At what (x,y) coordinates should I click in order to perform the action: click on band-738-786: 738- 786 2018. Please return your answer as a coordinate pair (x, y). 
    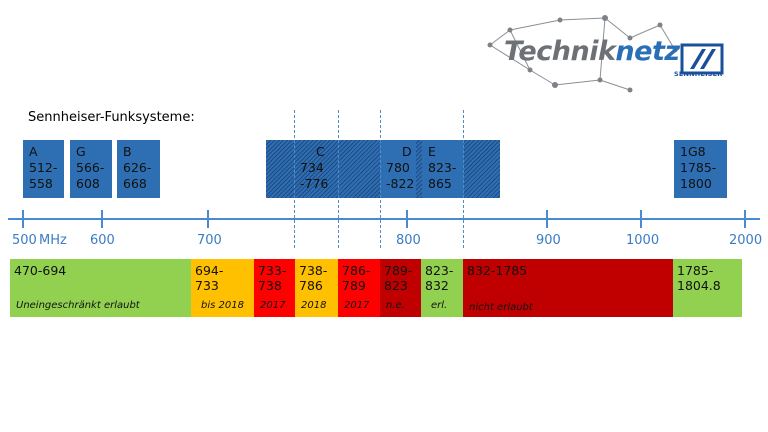
    Looking at the image, I should click on (316, 288).